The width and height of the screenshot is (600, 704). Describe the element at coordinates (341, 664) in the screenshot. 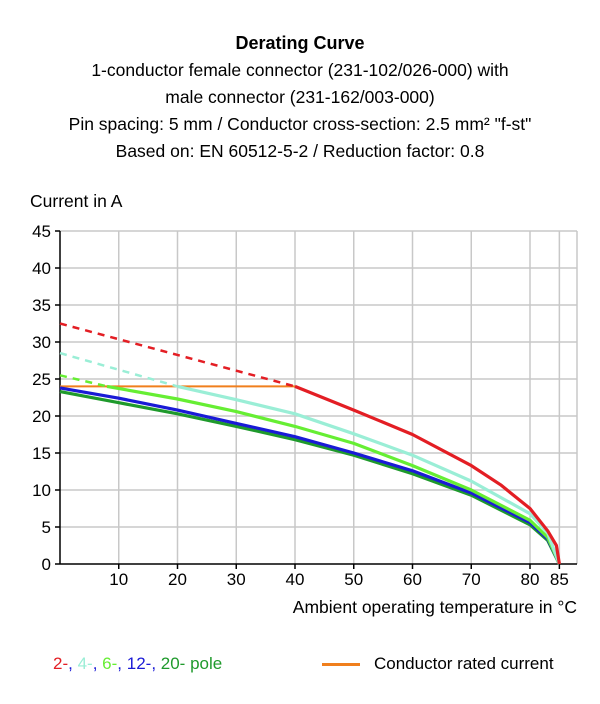

I see `rated-current-legend-swatch` at that location.